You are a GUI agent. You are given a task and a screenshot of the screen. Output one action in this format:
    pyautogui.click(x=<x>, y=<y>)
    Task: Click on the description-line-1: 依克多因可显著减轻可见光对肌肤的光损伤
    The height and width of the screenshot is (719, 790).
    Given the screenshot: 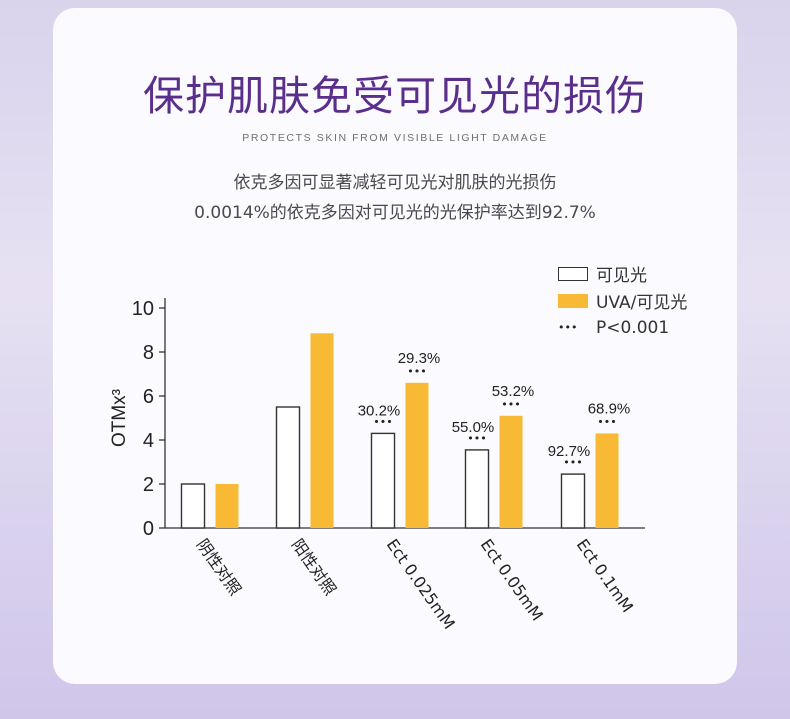 What is the action you would take?
    pyautogui.click(x=395, y=183)
    